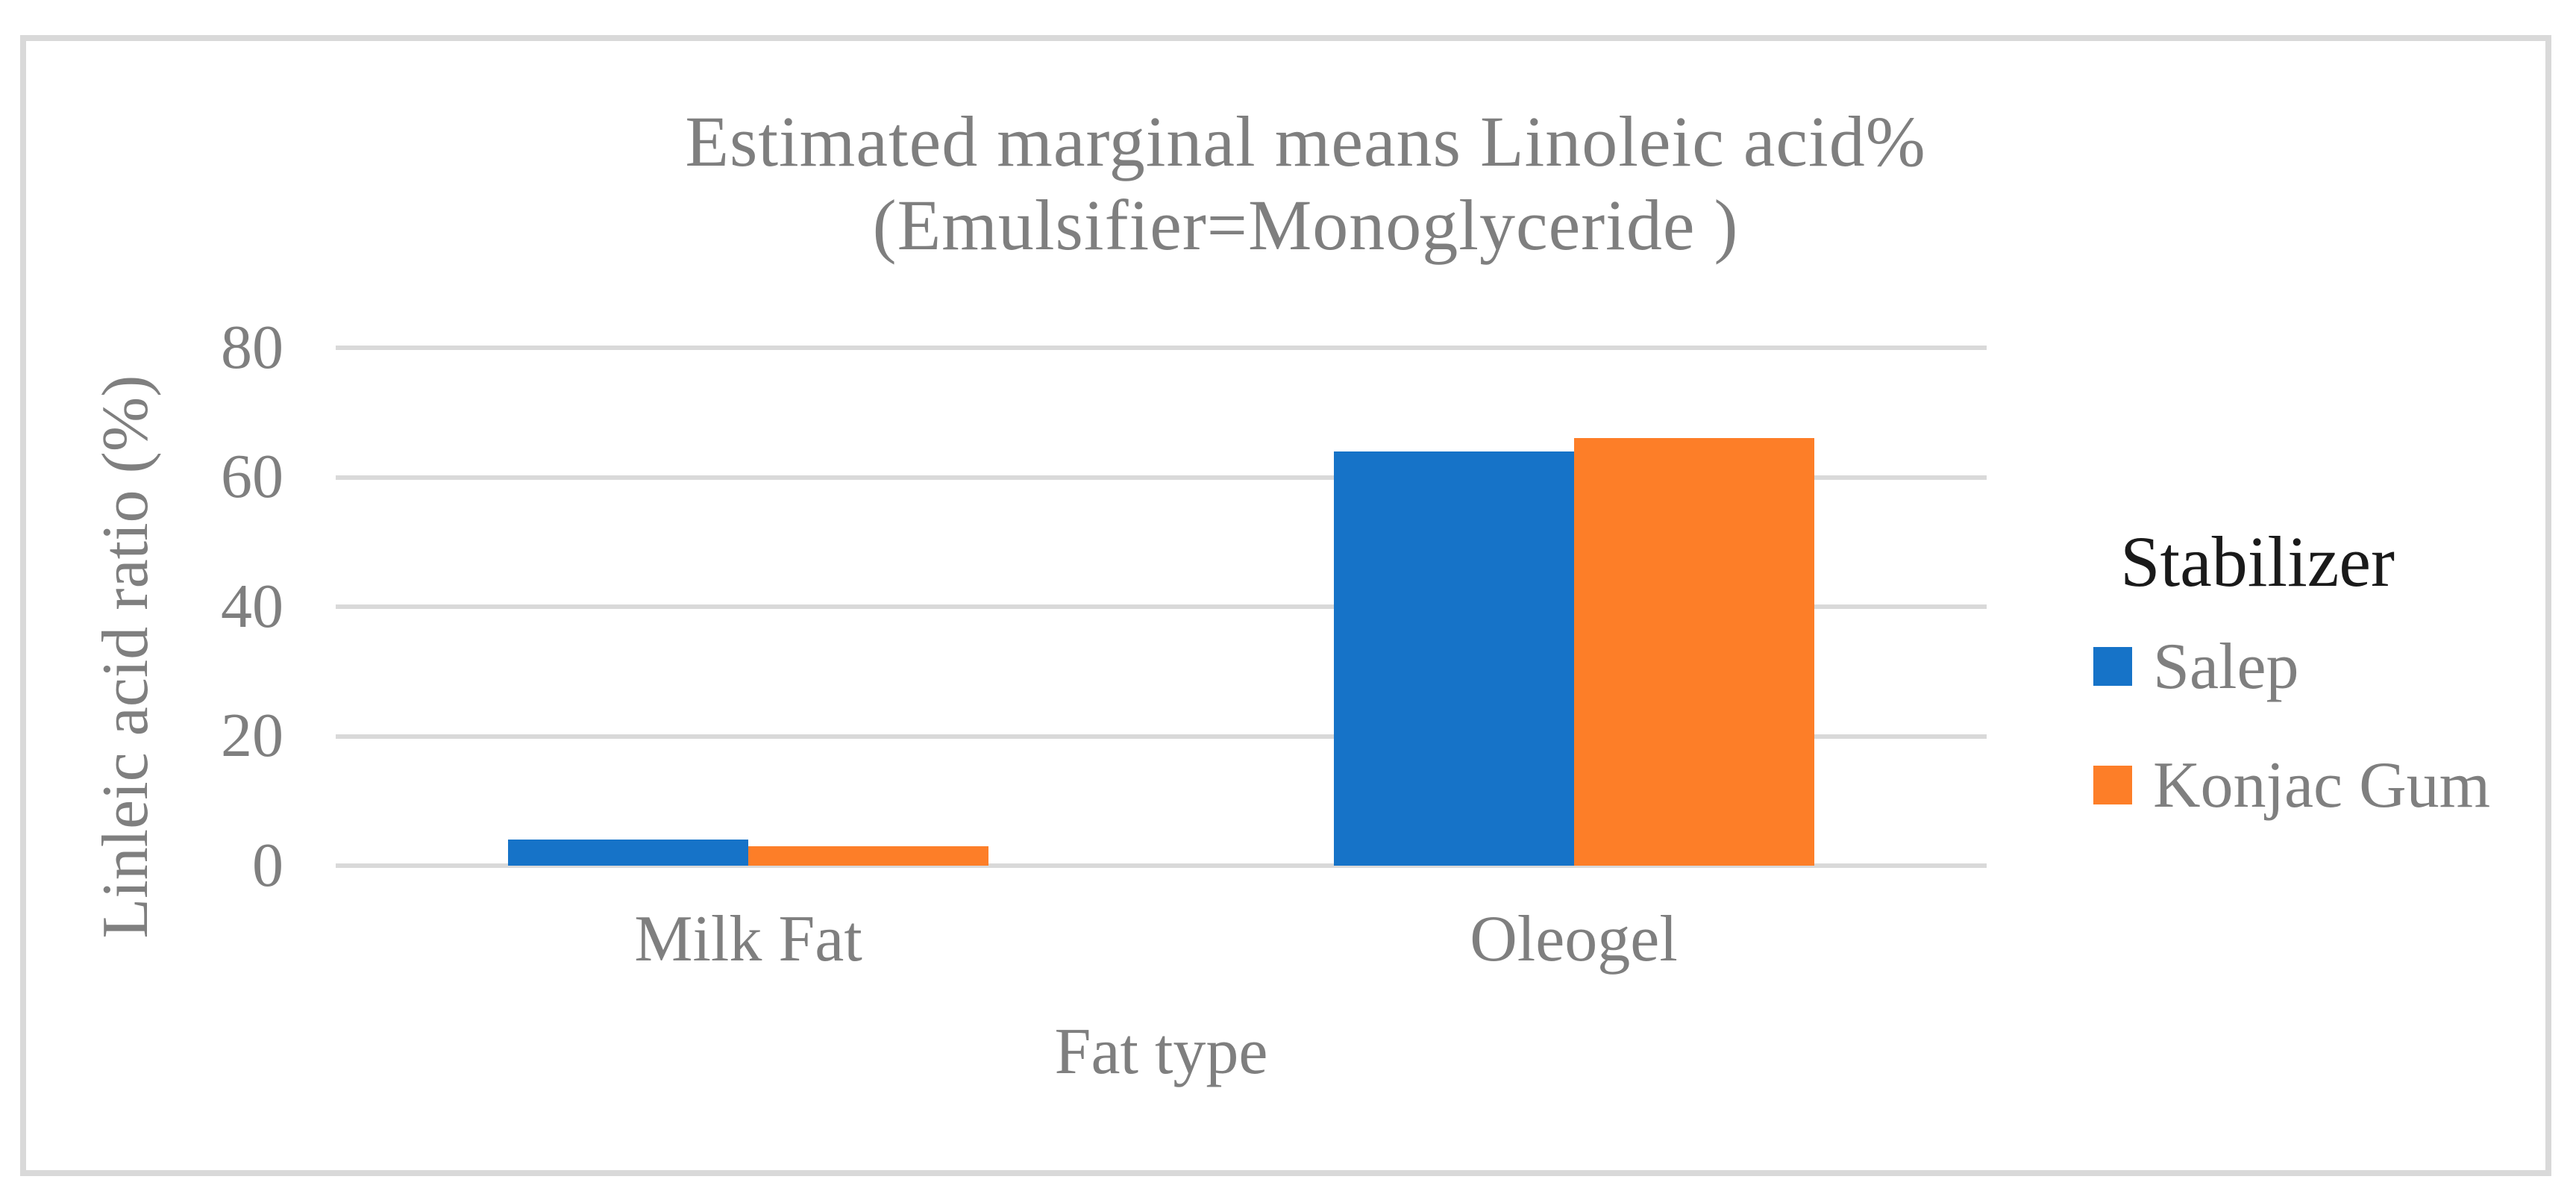  What do you see at coordinates (252, 347) in the screenshot?
I see `y-tick-80: 80` at bounding box center [252, 347].